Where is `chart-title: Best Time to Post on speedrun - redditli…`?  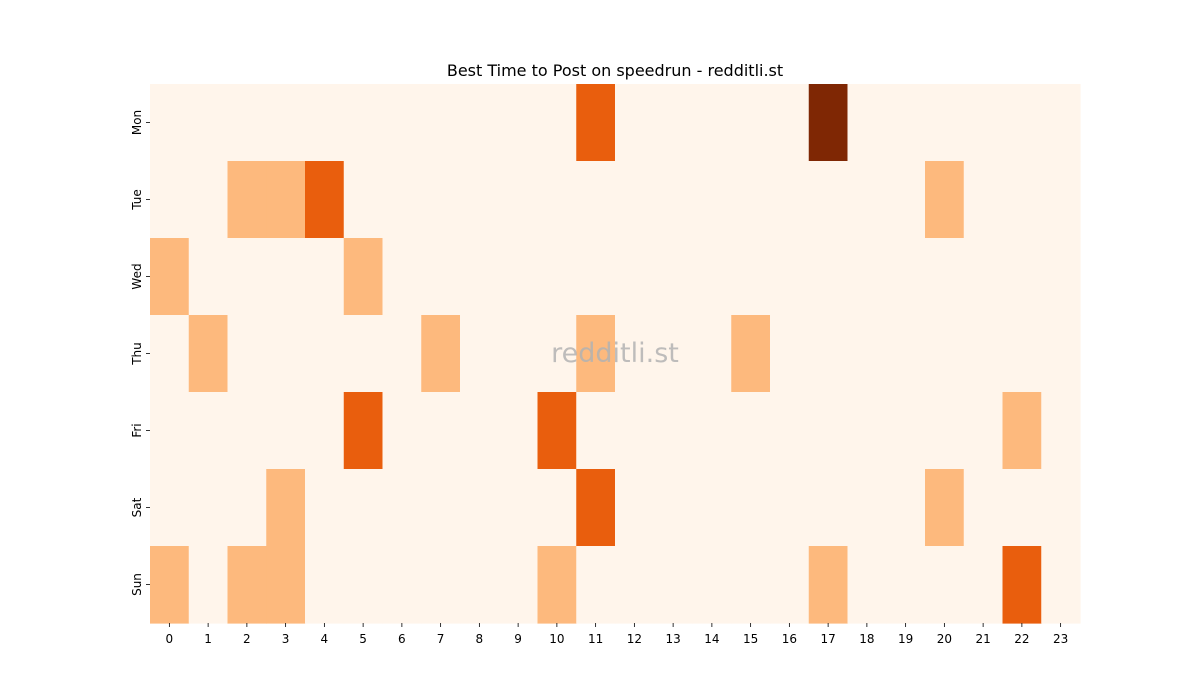 chart-title: Best Time to Post on speedrun - redditli… is located at coordinates (615, 70).